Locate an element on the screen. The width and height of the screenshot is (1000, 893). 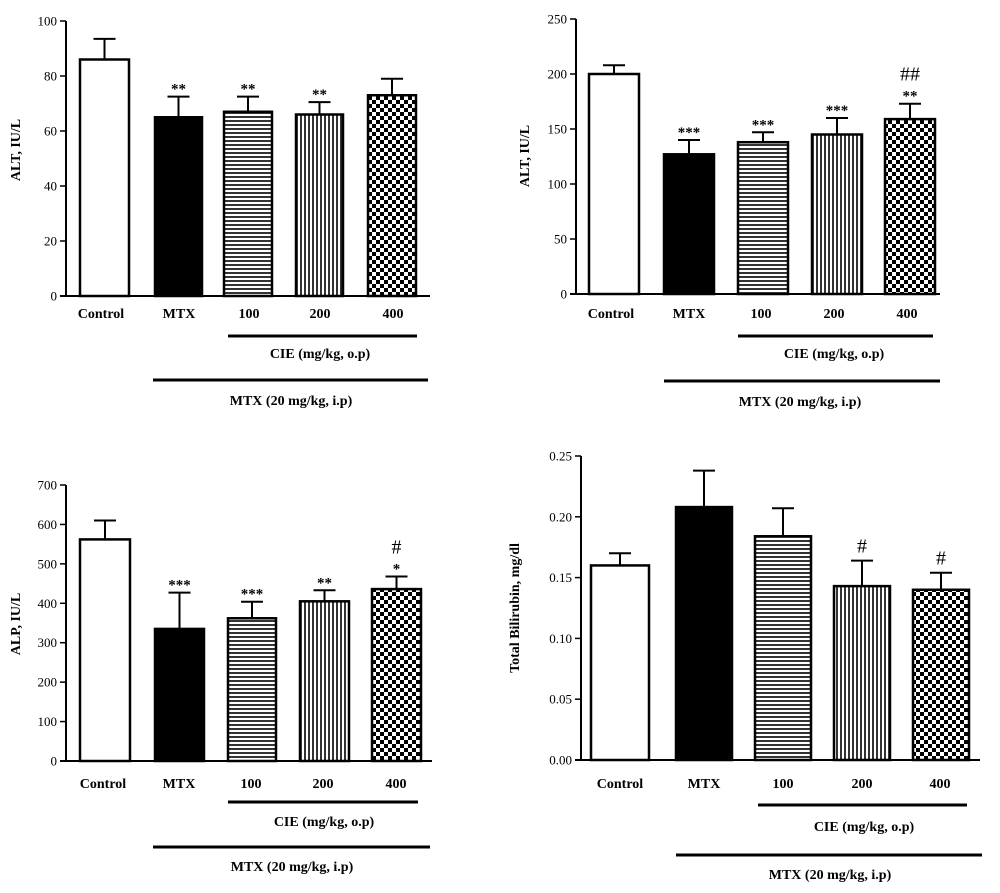
y-tick-label: 0.20 is located at coordinates (560, 516).